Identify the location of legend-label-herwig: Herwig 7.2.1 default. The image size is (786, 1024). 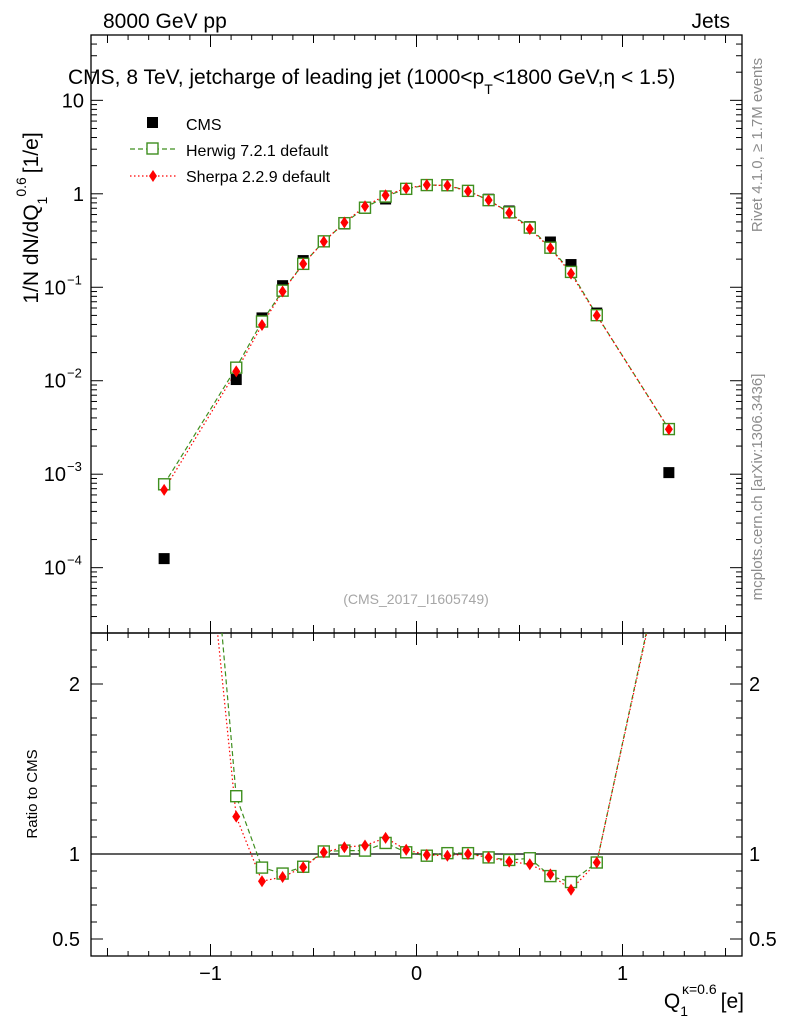
(257, 151).